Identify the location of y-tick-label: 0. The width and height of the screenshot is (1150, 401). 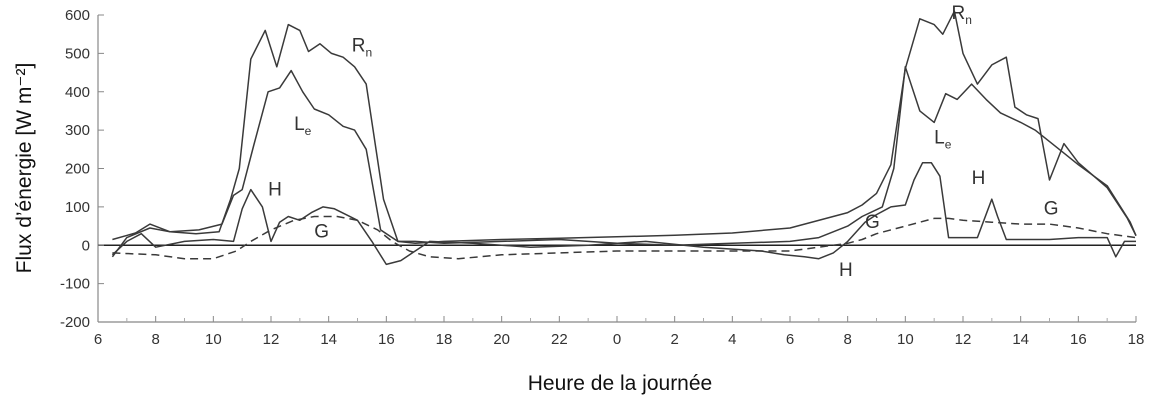
(86, 245).